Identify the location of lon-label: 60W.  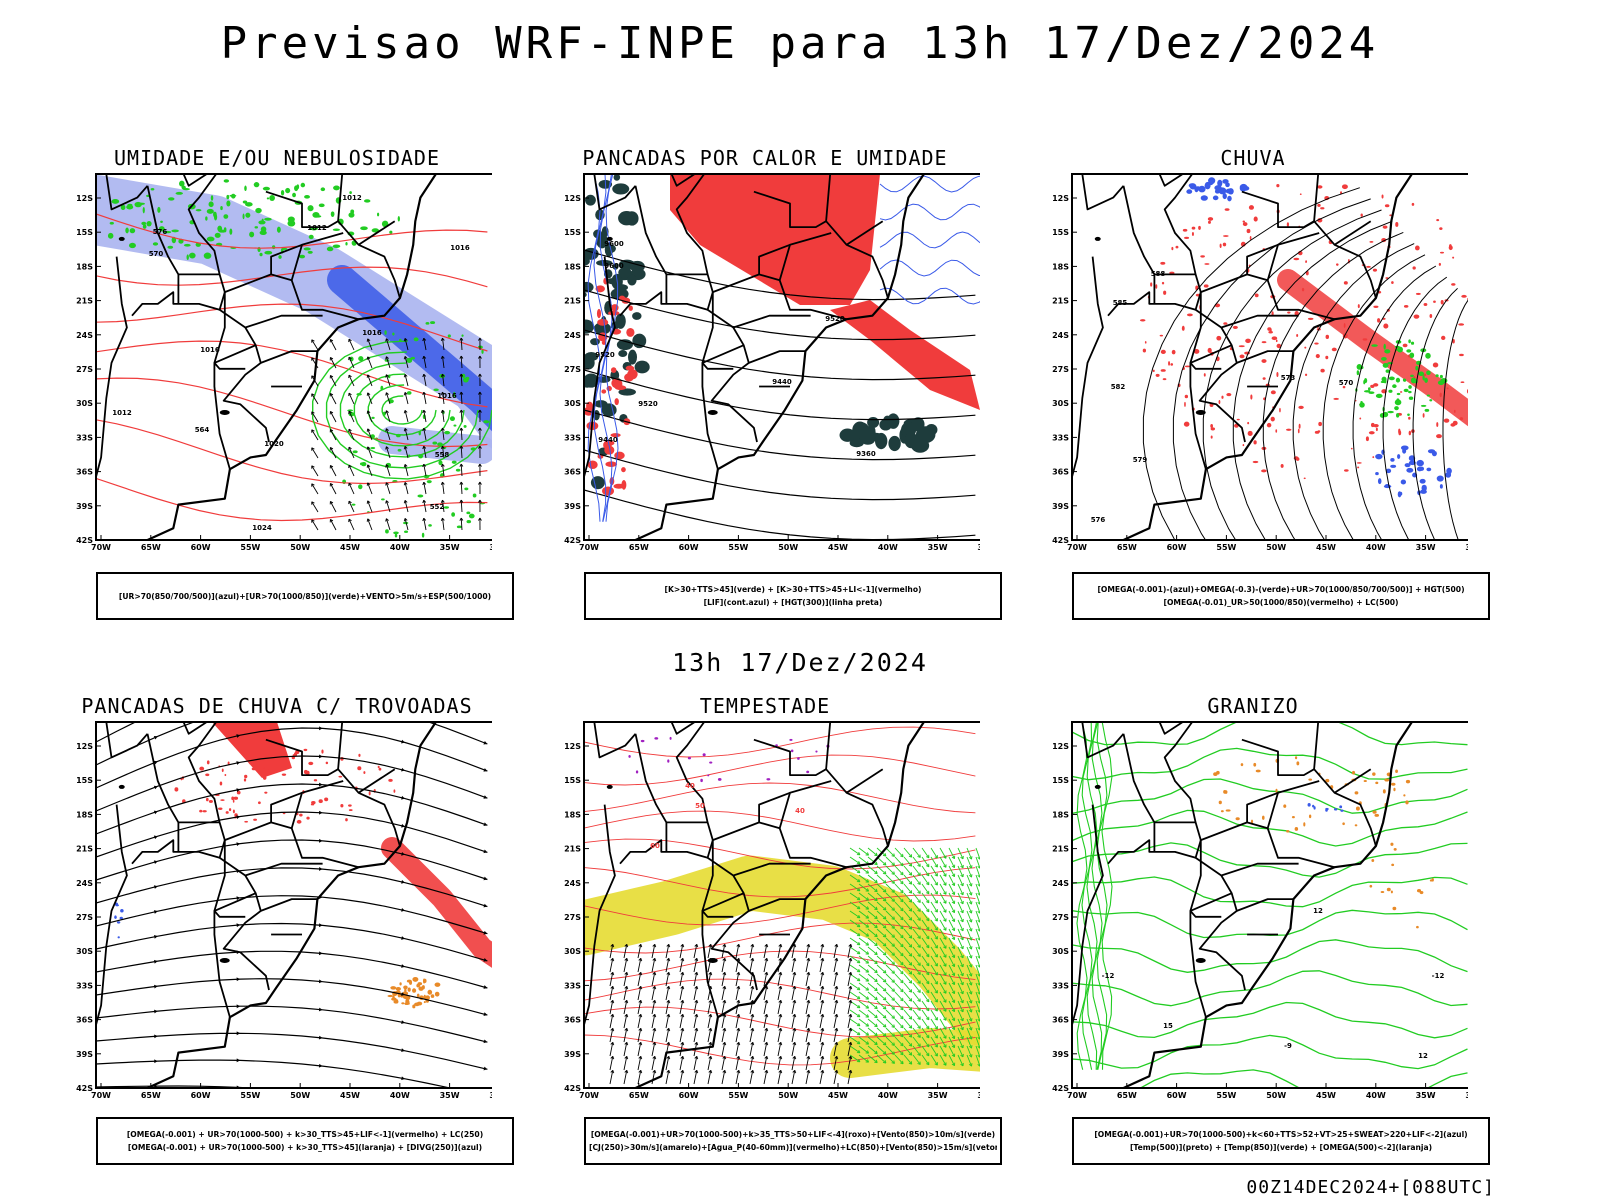
(1177, 1095).